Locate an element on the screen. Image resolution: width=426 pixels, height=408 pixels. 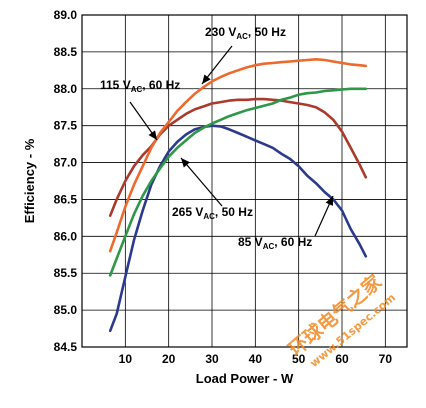
series-label-voltage: 230 V is located at coordinates (220, 32).